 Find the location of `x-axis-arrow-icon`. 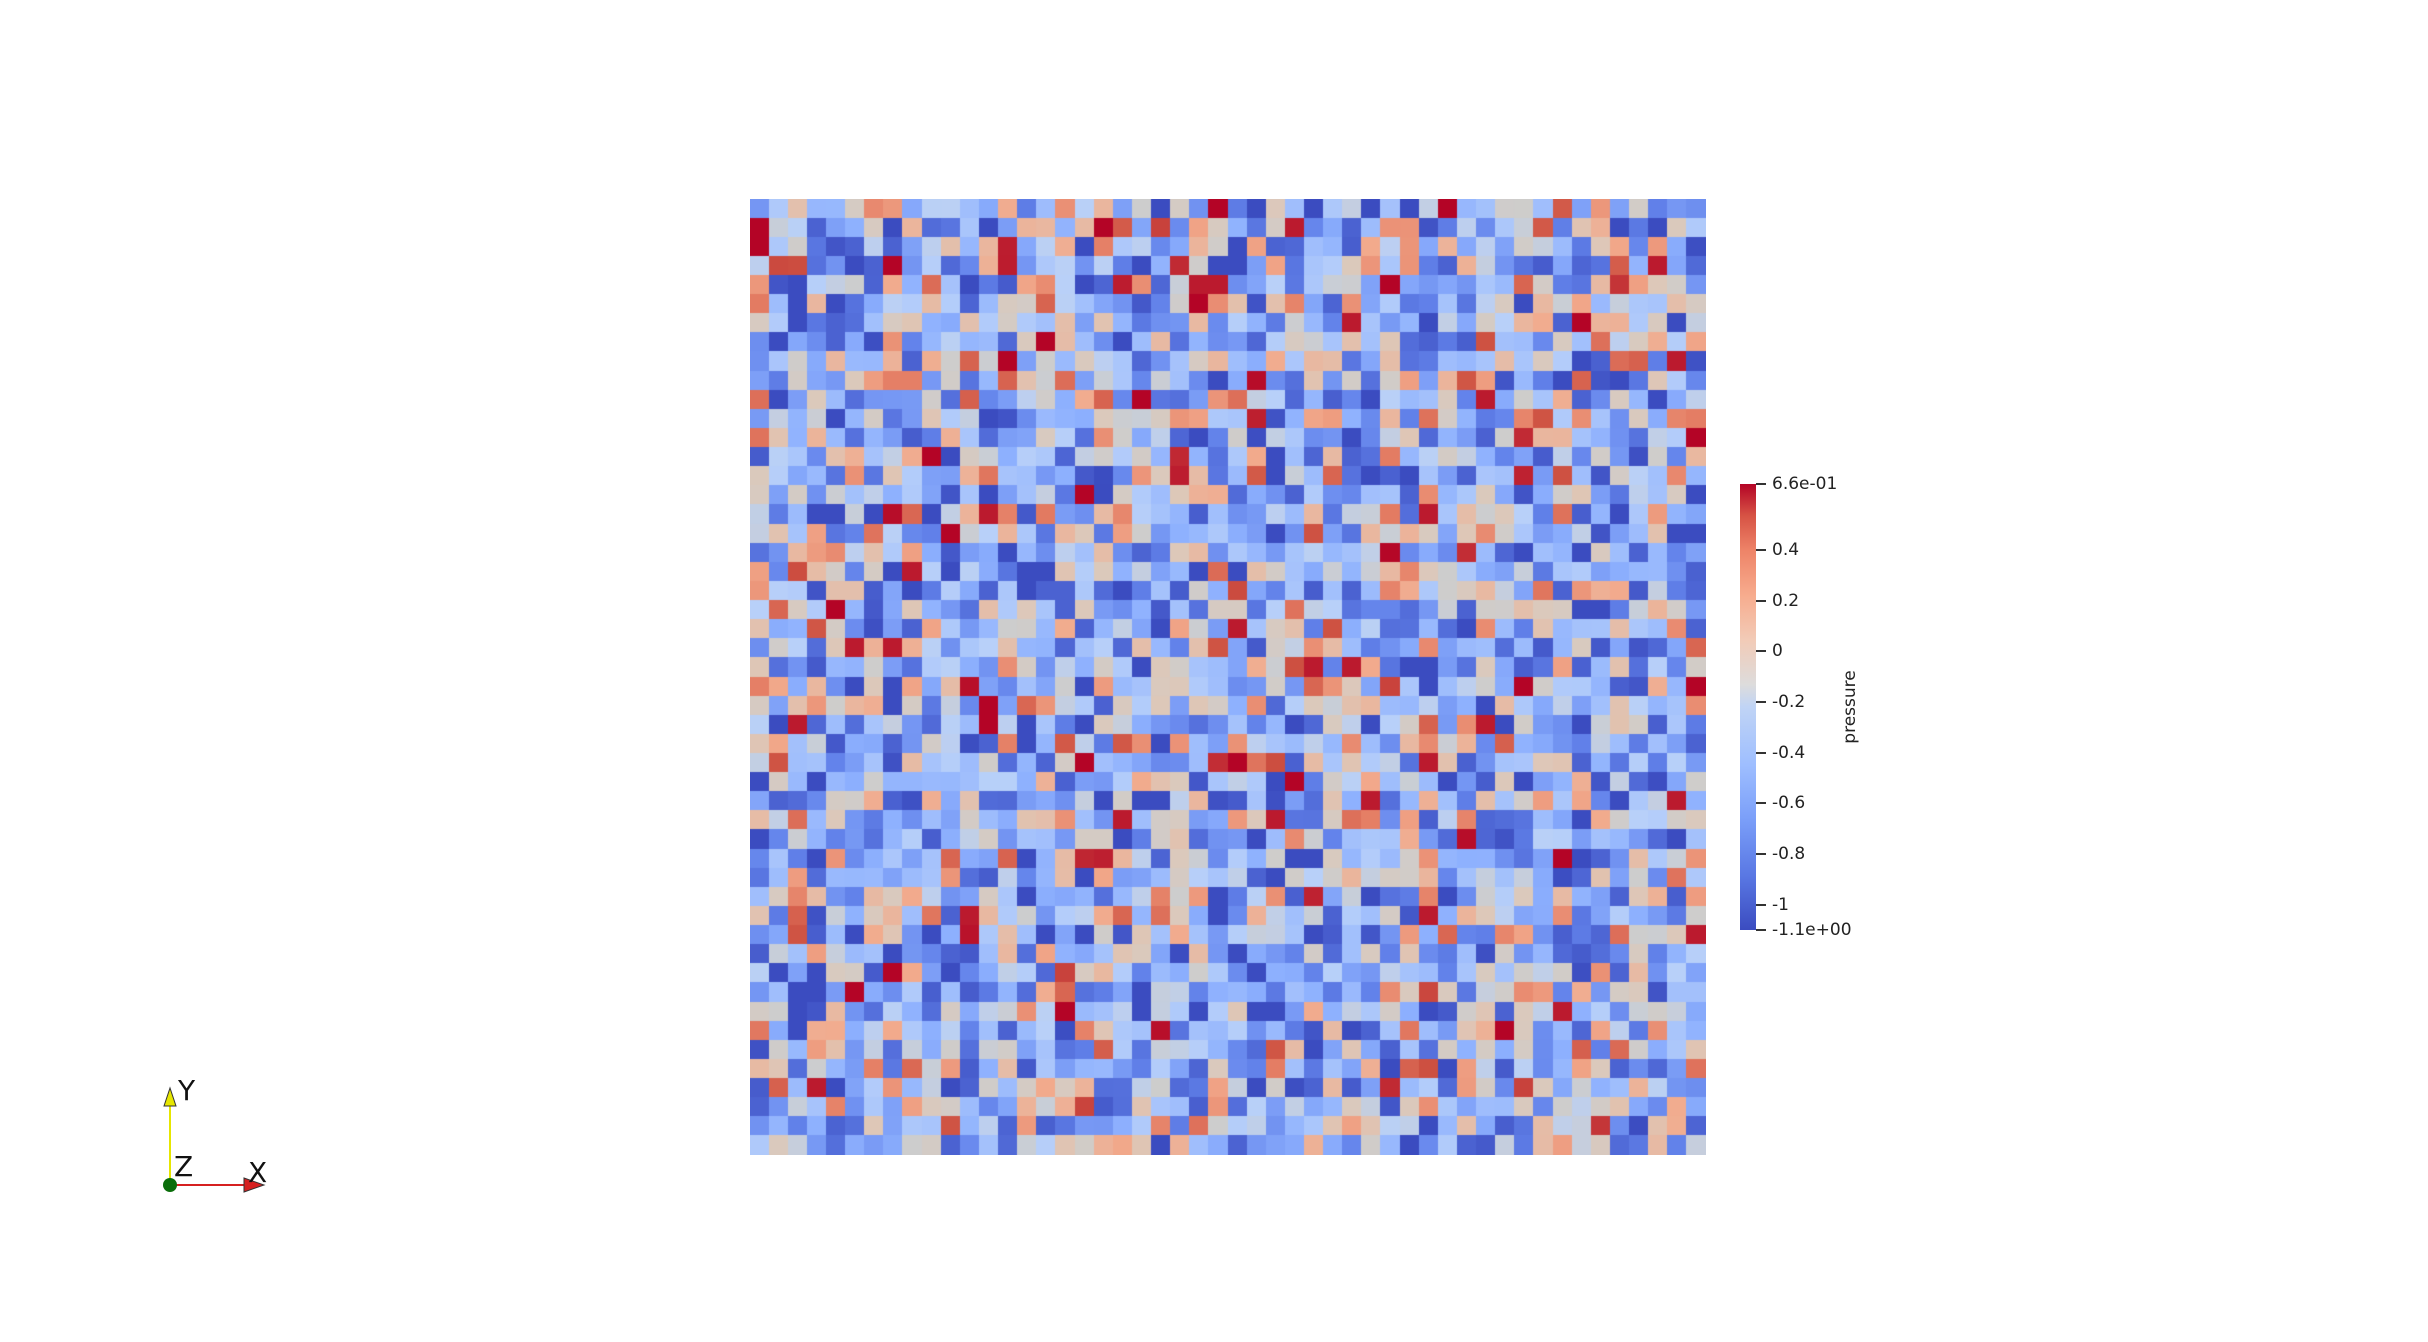

x-axis-arrow-icon is located at coordinates (254, 1185).